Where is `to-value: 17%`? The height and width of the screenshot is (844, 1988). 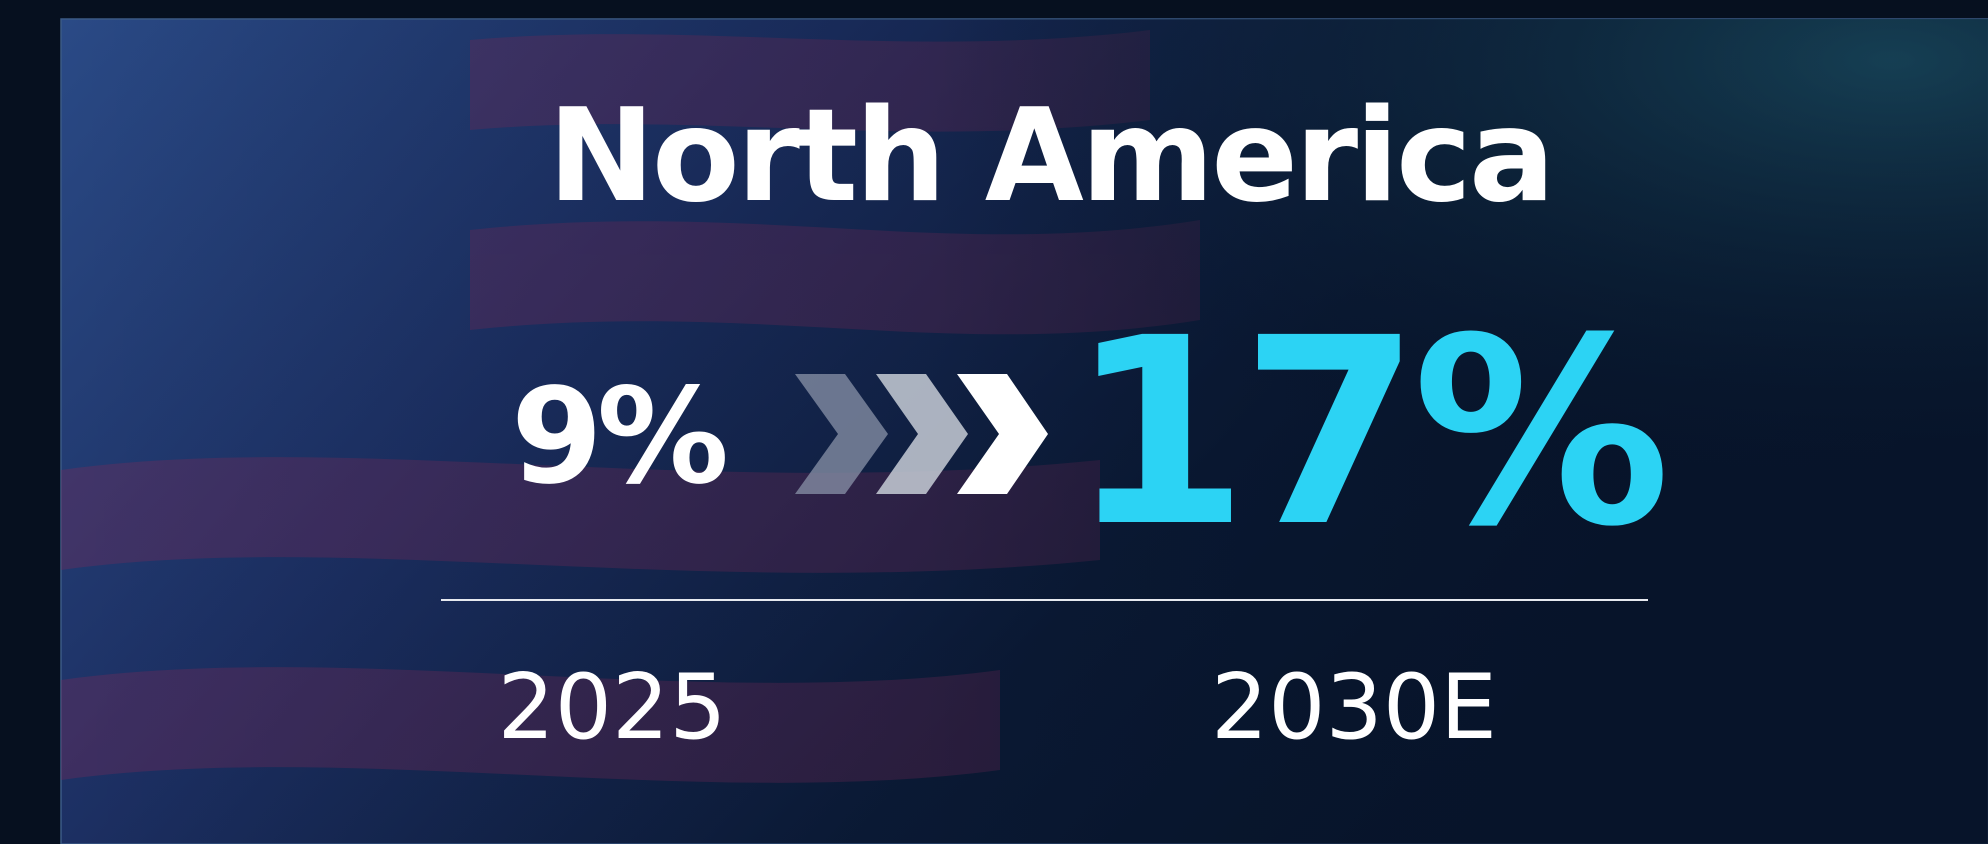 to-value: 17% is located at coordinates (1367, 433).